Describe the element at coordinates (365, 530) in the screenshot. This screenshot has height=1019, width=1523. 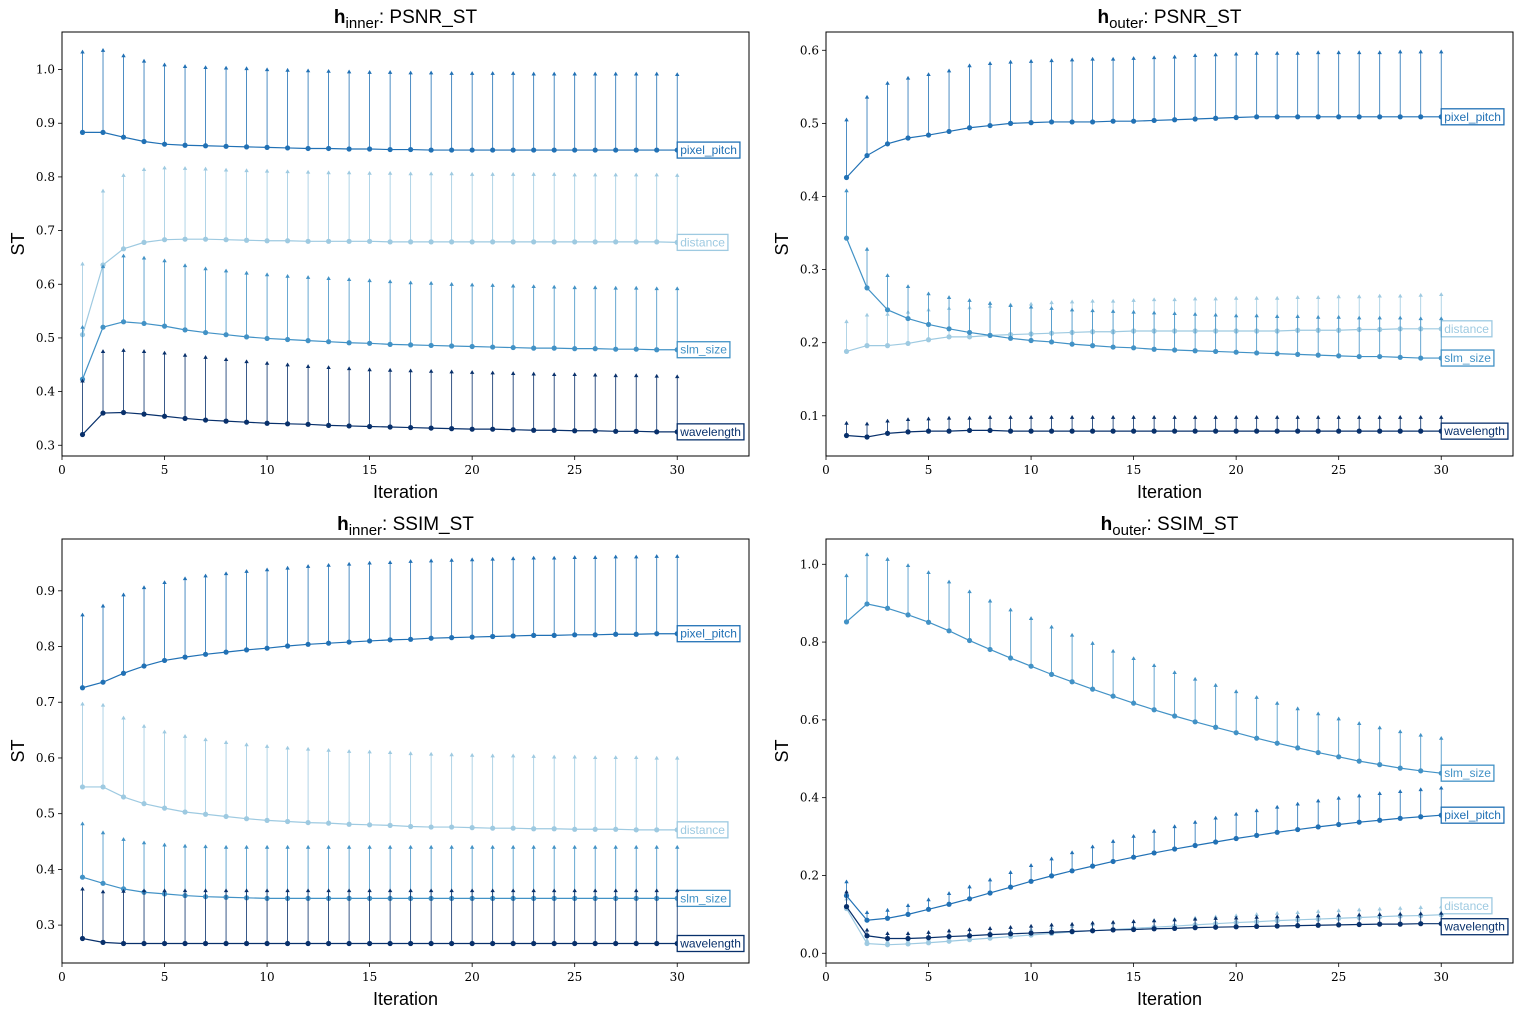
I see `title-subscript: inner` at that location.